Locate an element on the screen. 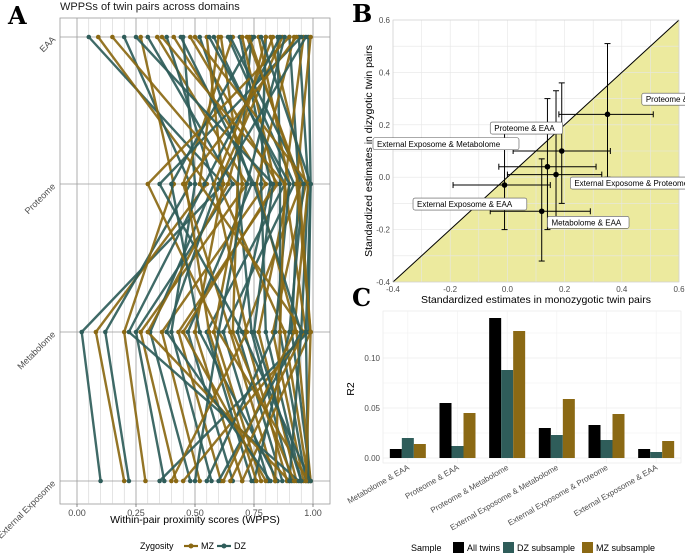 This screenshot has height=556, width=685. legend-label: MZ subsample is located at coordinates (625, 548).